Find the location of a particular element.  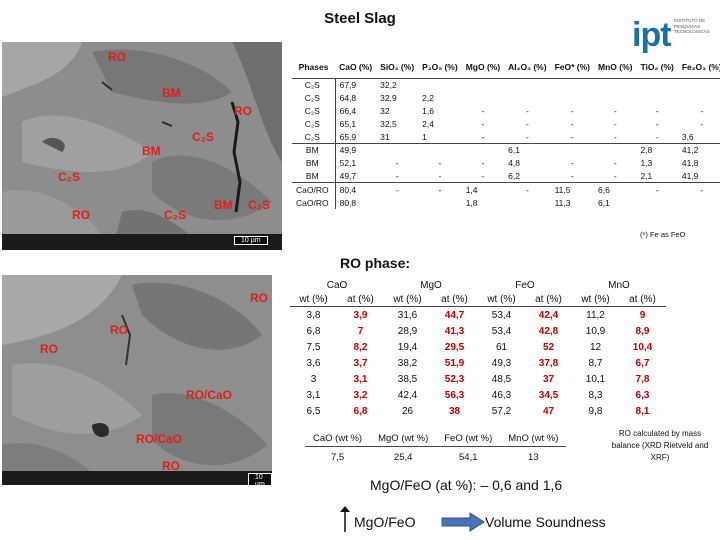

table-cell: 3,7 is located at coordinates (360, 363).